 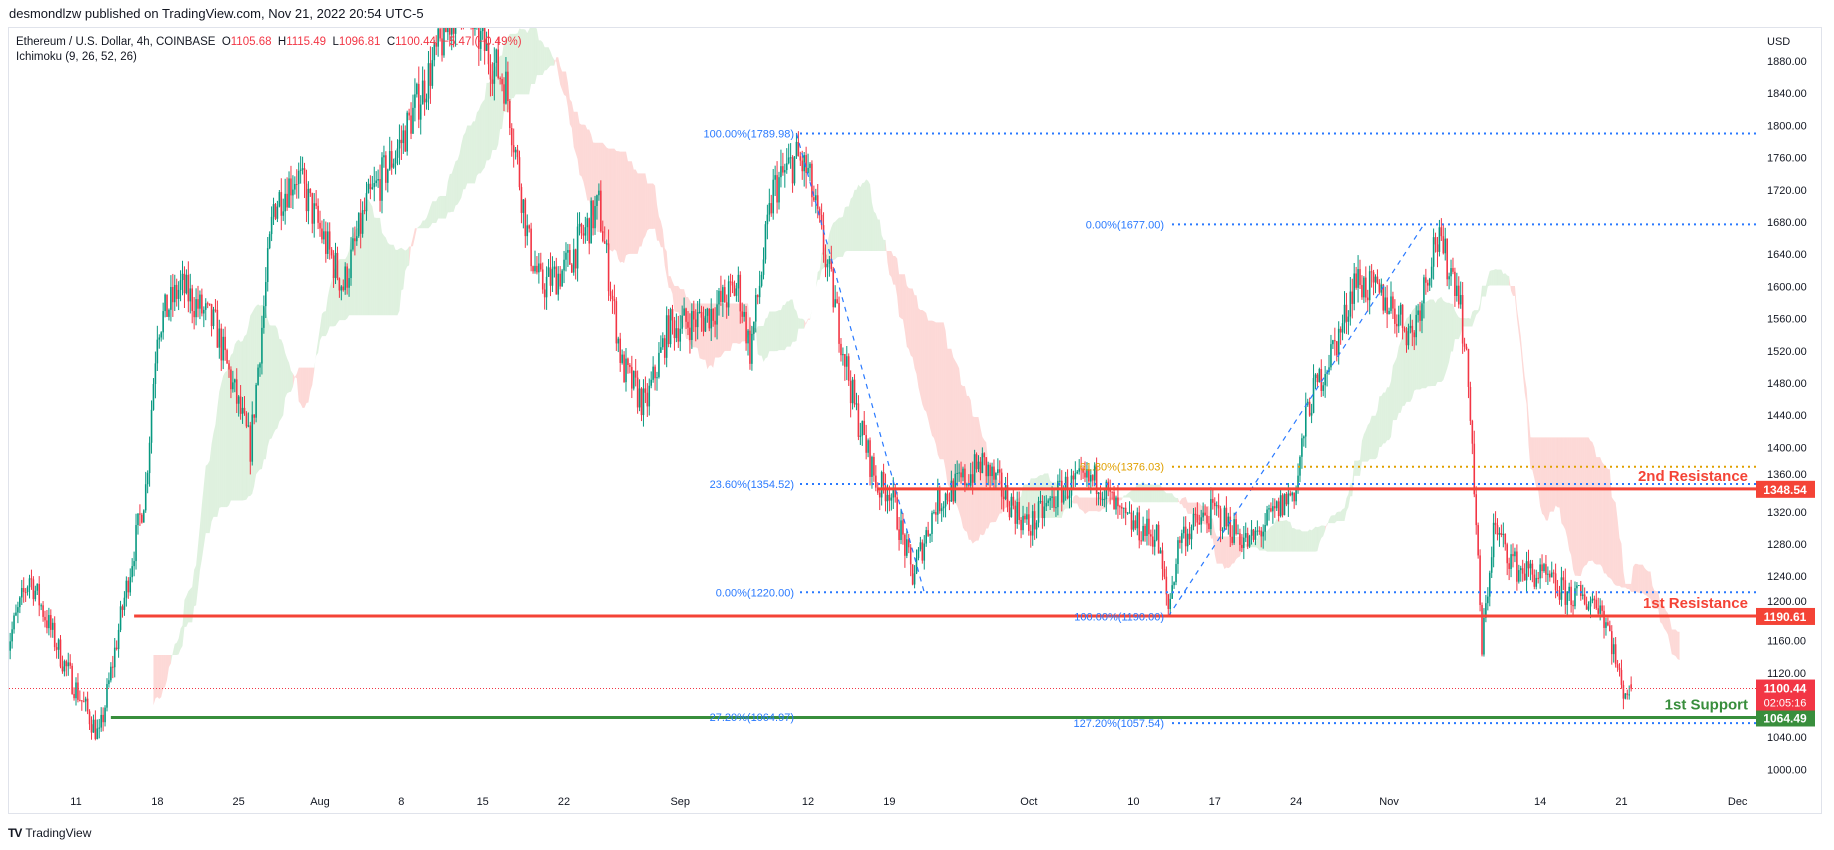 I want to click on fib-level-label: 0.00%(1220.00), so click(x=755, y=593).